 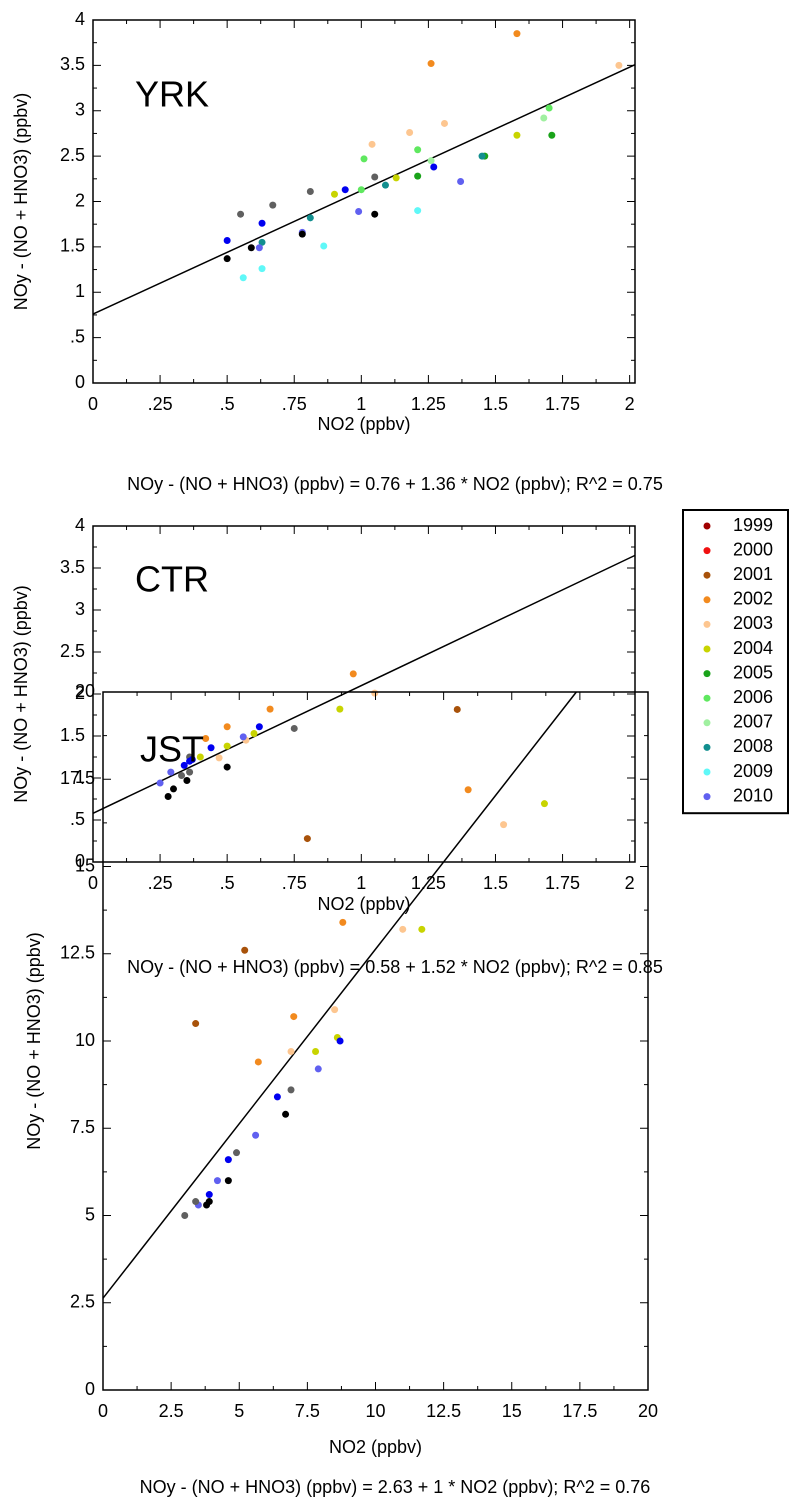 What do you see at coordinates (85, 865) in the screenshot?
I see `y-tick-label: 15` at bounding box center [85, 865].